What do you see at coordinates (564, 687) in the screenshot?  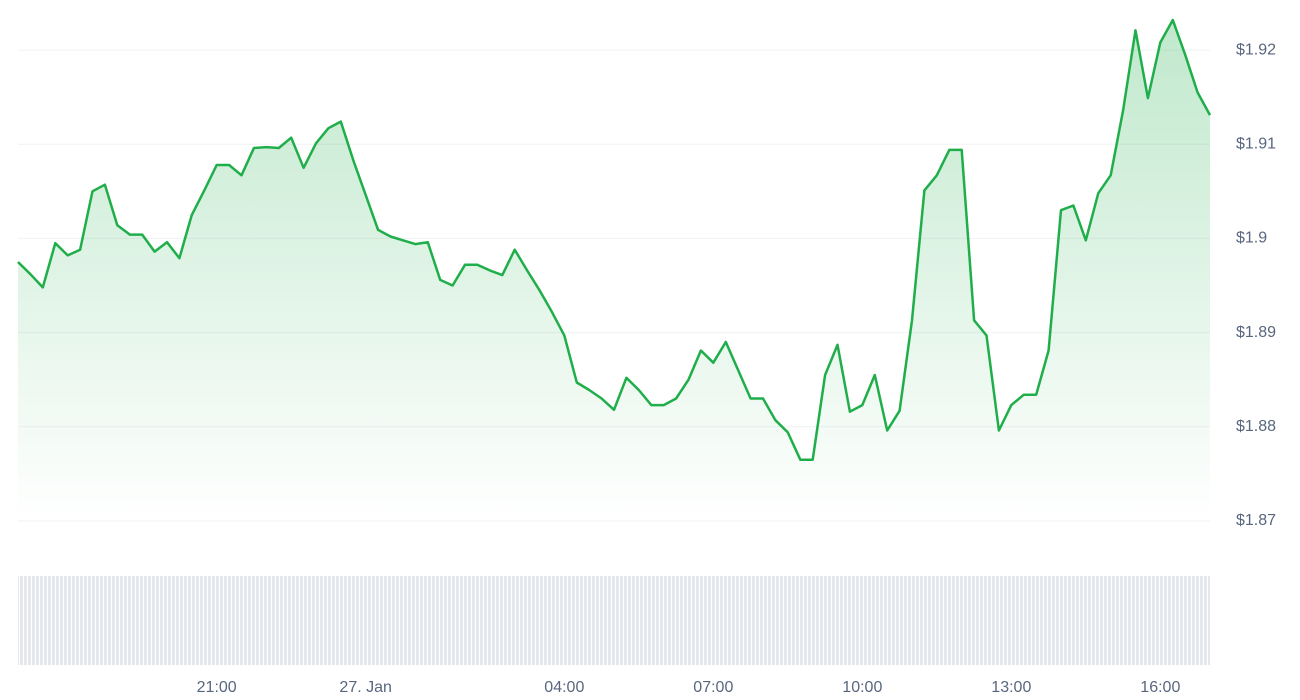 I see `x-tick-label: 04:00` at bounding box center [564, 687].